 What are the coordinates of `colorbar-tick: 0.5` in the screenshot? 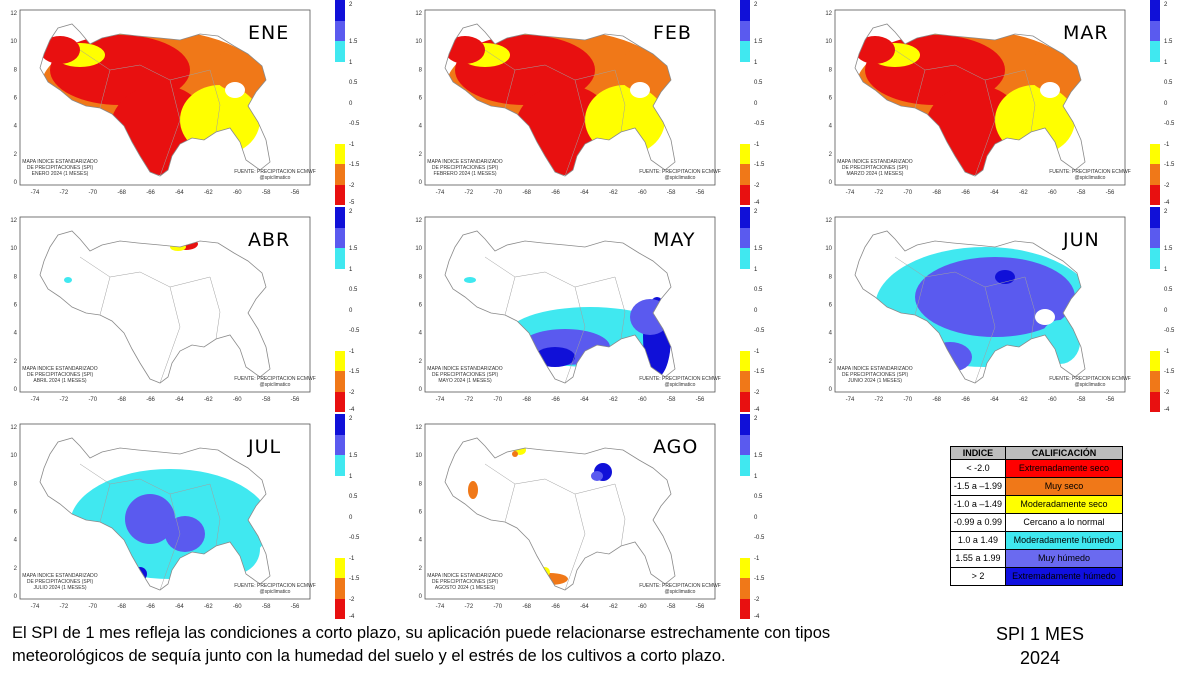 It's located at (758, 290).